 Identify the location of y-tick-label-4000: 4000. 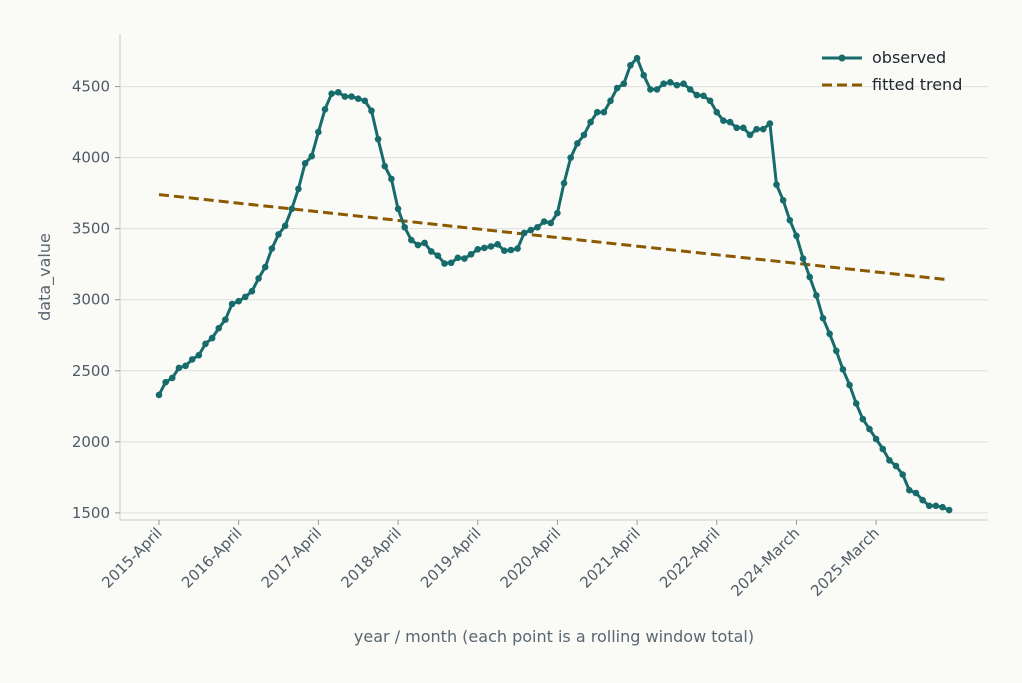
(91, 158).